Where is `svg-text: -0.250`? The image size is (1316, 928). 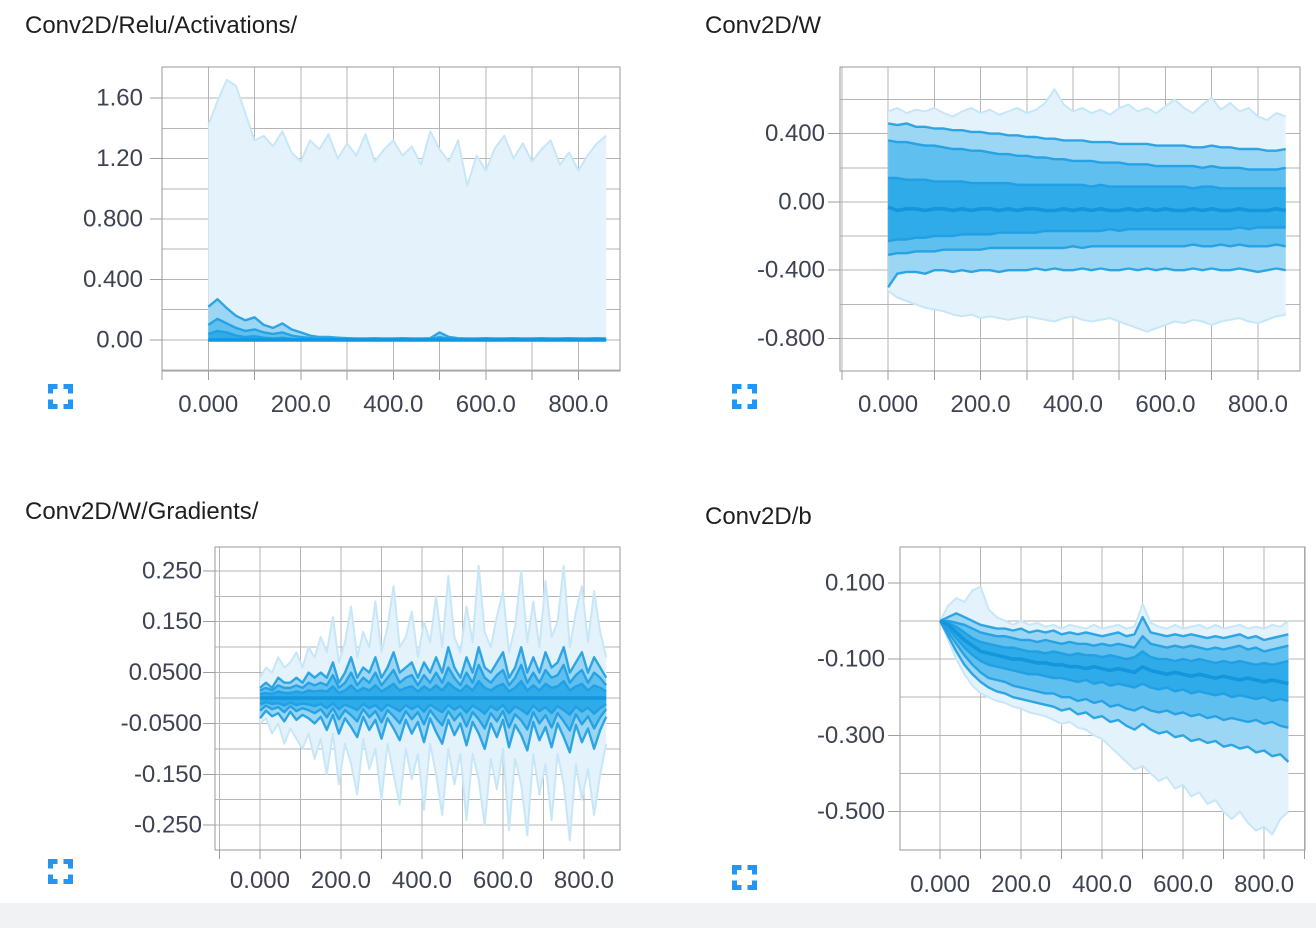 svg-text: -0.250 is located at coordinates (168, 825).